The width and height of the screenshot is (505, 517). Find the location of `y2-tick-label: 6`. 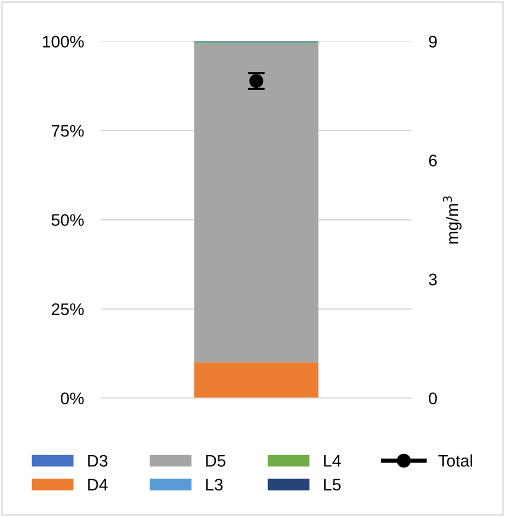

y2-tick-label: 6 is located at coordinates (433, 160).